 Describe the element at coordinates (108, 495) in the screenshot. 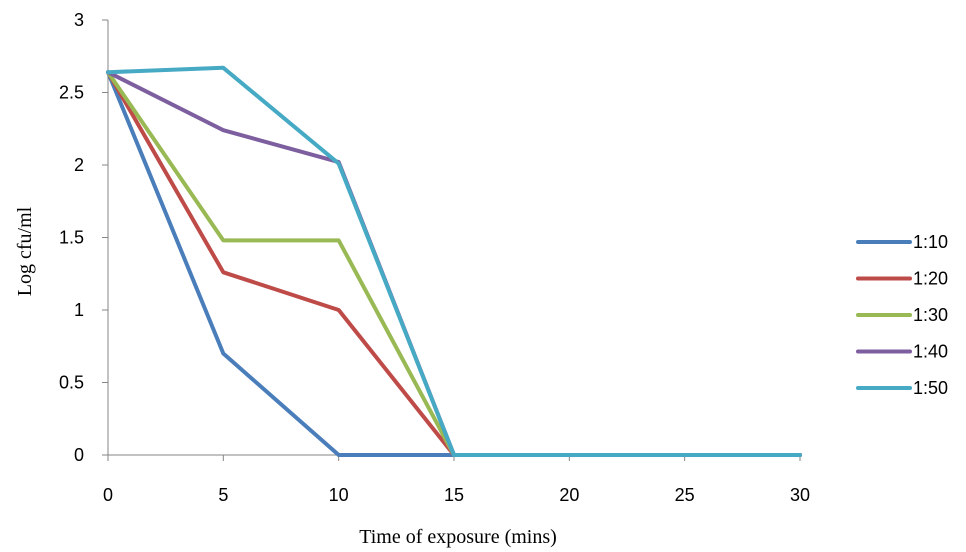

I see `x-tick-label: 0` at that location.